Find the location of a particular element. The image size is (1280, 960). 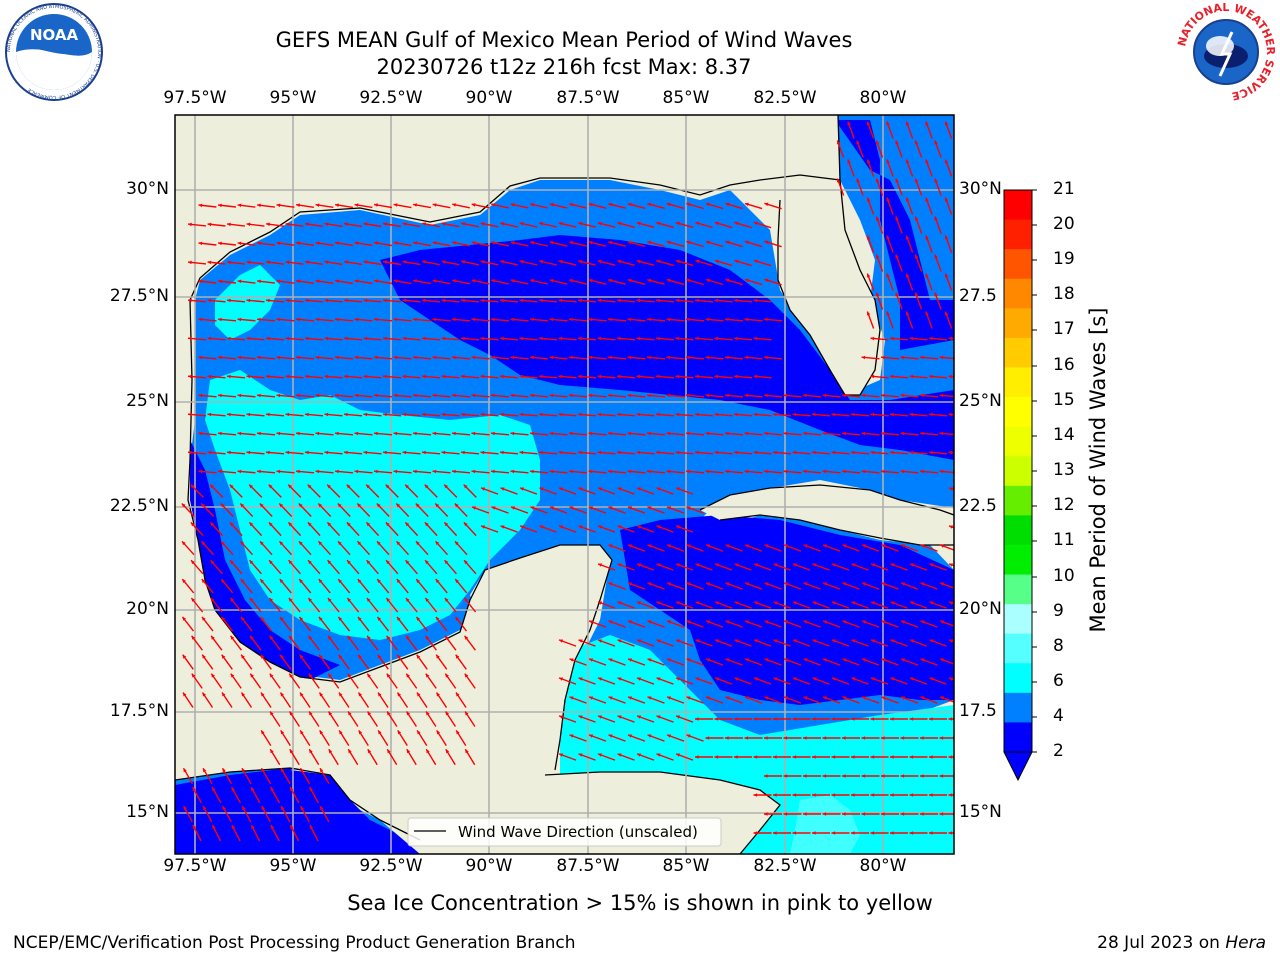

ocean-band-lt2-east is located at coordinates (894, 235).